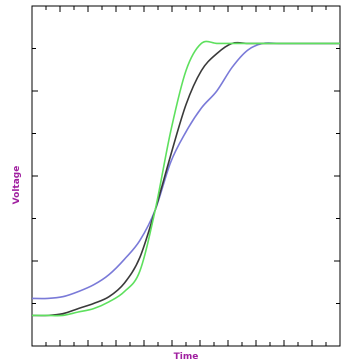 The image size is (343, 362). I want to click on x-axis-label: Time, so click(186, 357).